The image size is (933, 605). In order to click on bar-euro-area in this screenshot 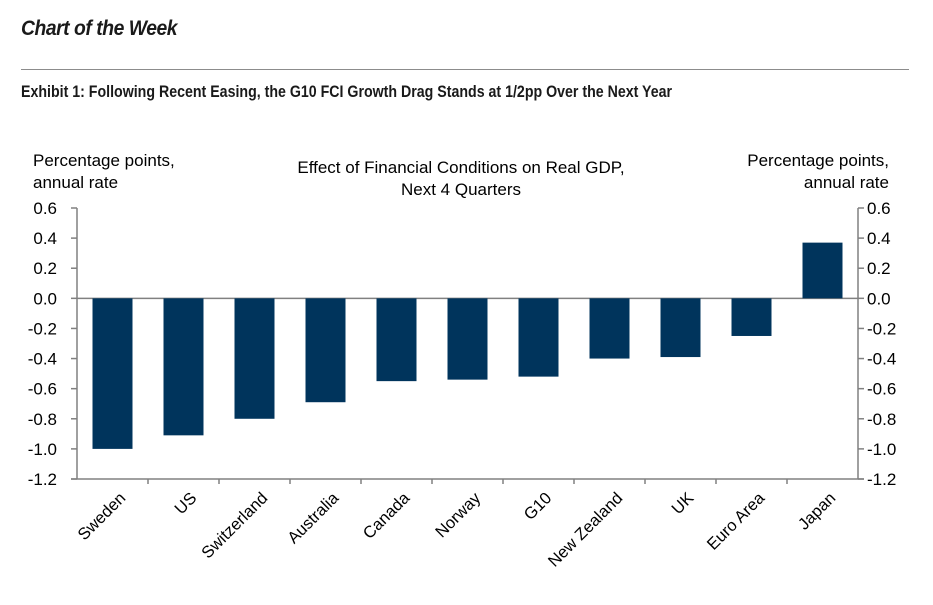, I will do `click(751, 317)`.